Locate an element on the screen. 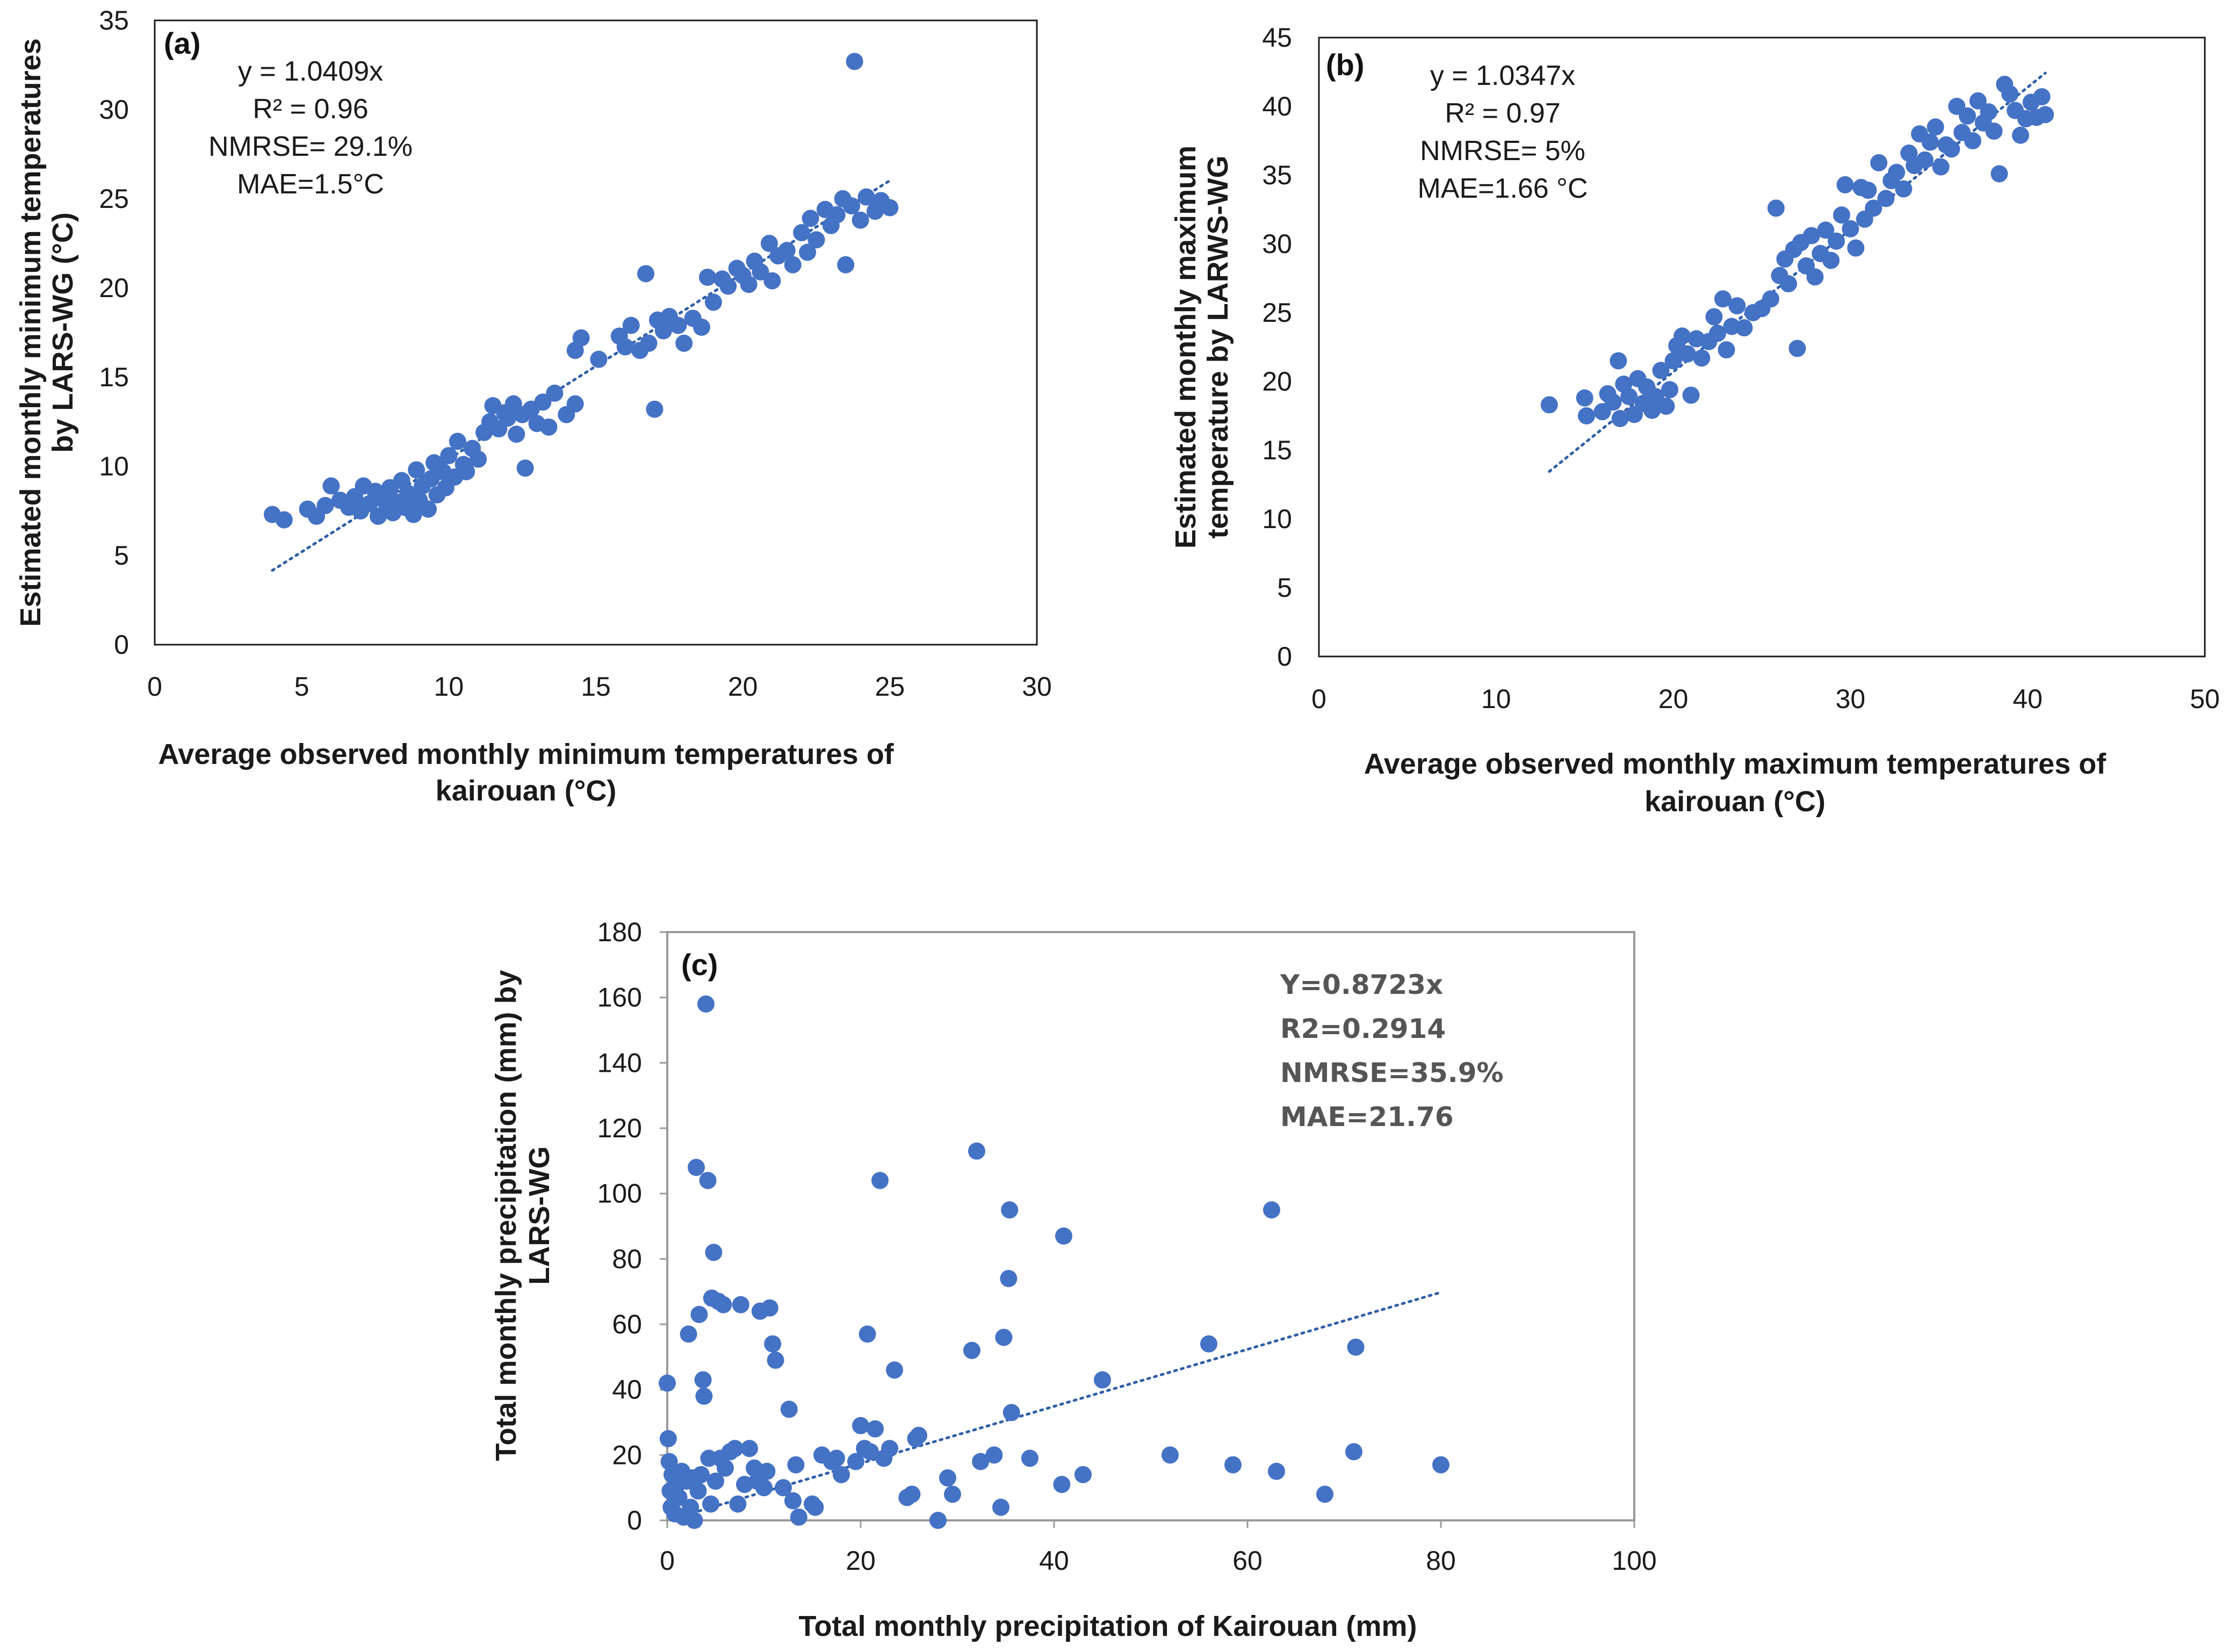 The height and width of the screenshot is (1652, 2229). y-axis-title: Total monthly precipitation (mm) by is located at coordinates (506, 1215).